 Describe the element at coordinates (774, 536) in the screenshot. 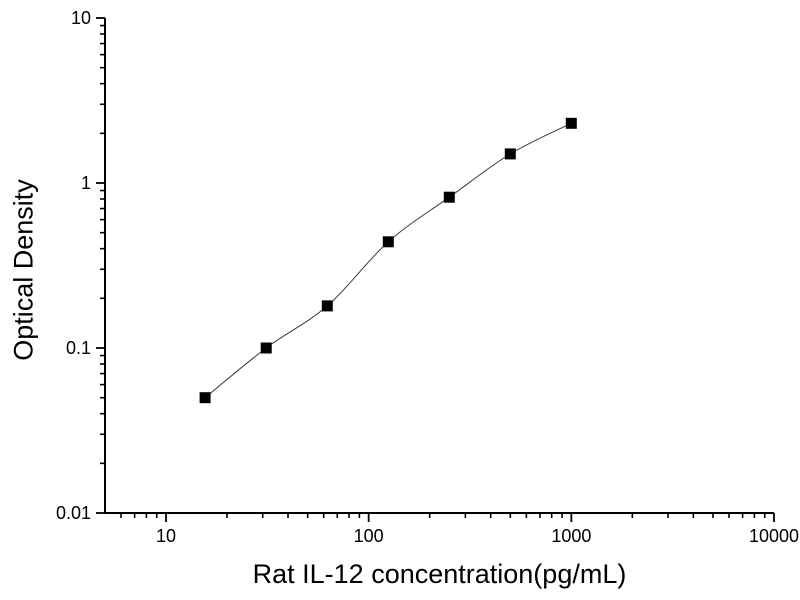

I see `x-tick-label: 10000` at that location.